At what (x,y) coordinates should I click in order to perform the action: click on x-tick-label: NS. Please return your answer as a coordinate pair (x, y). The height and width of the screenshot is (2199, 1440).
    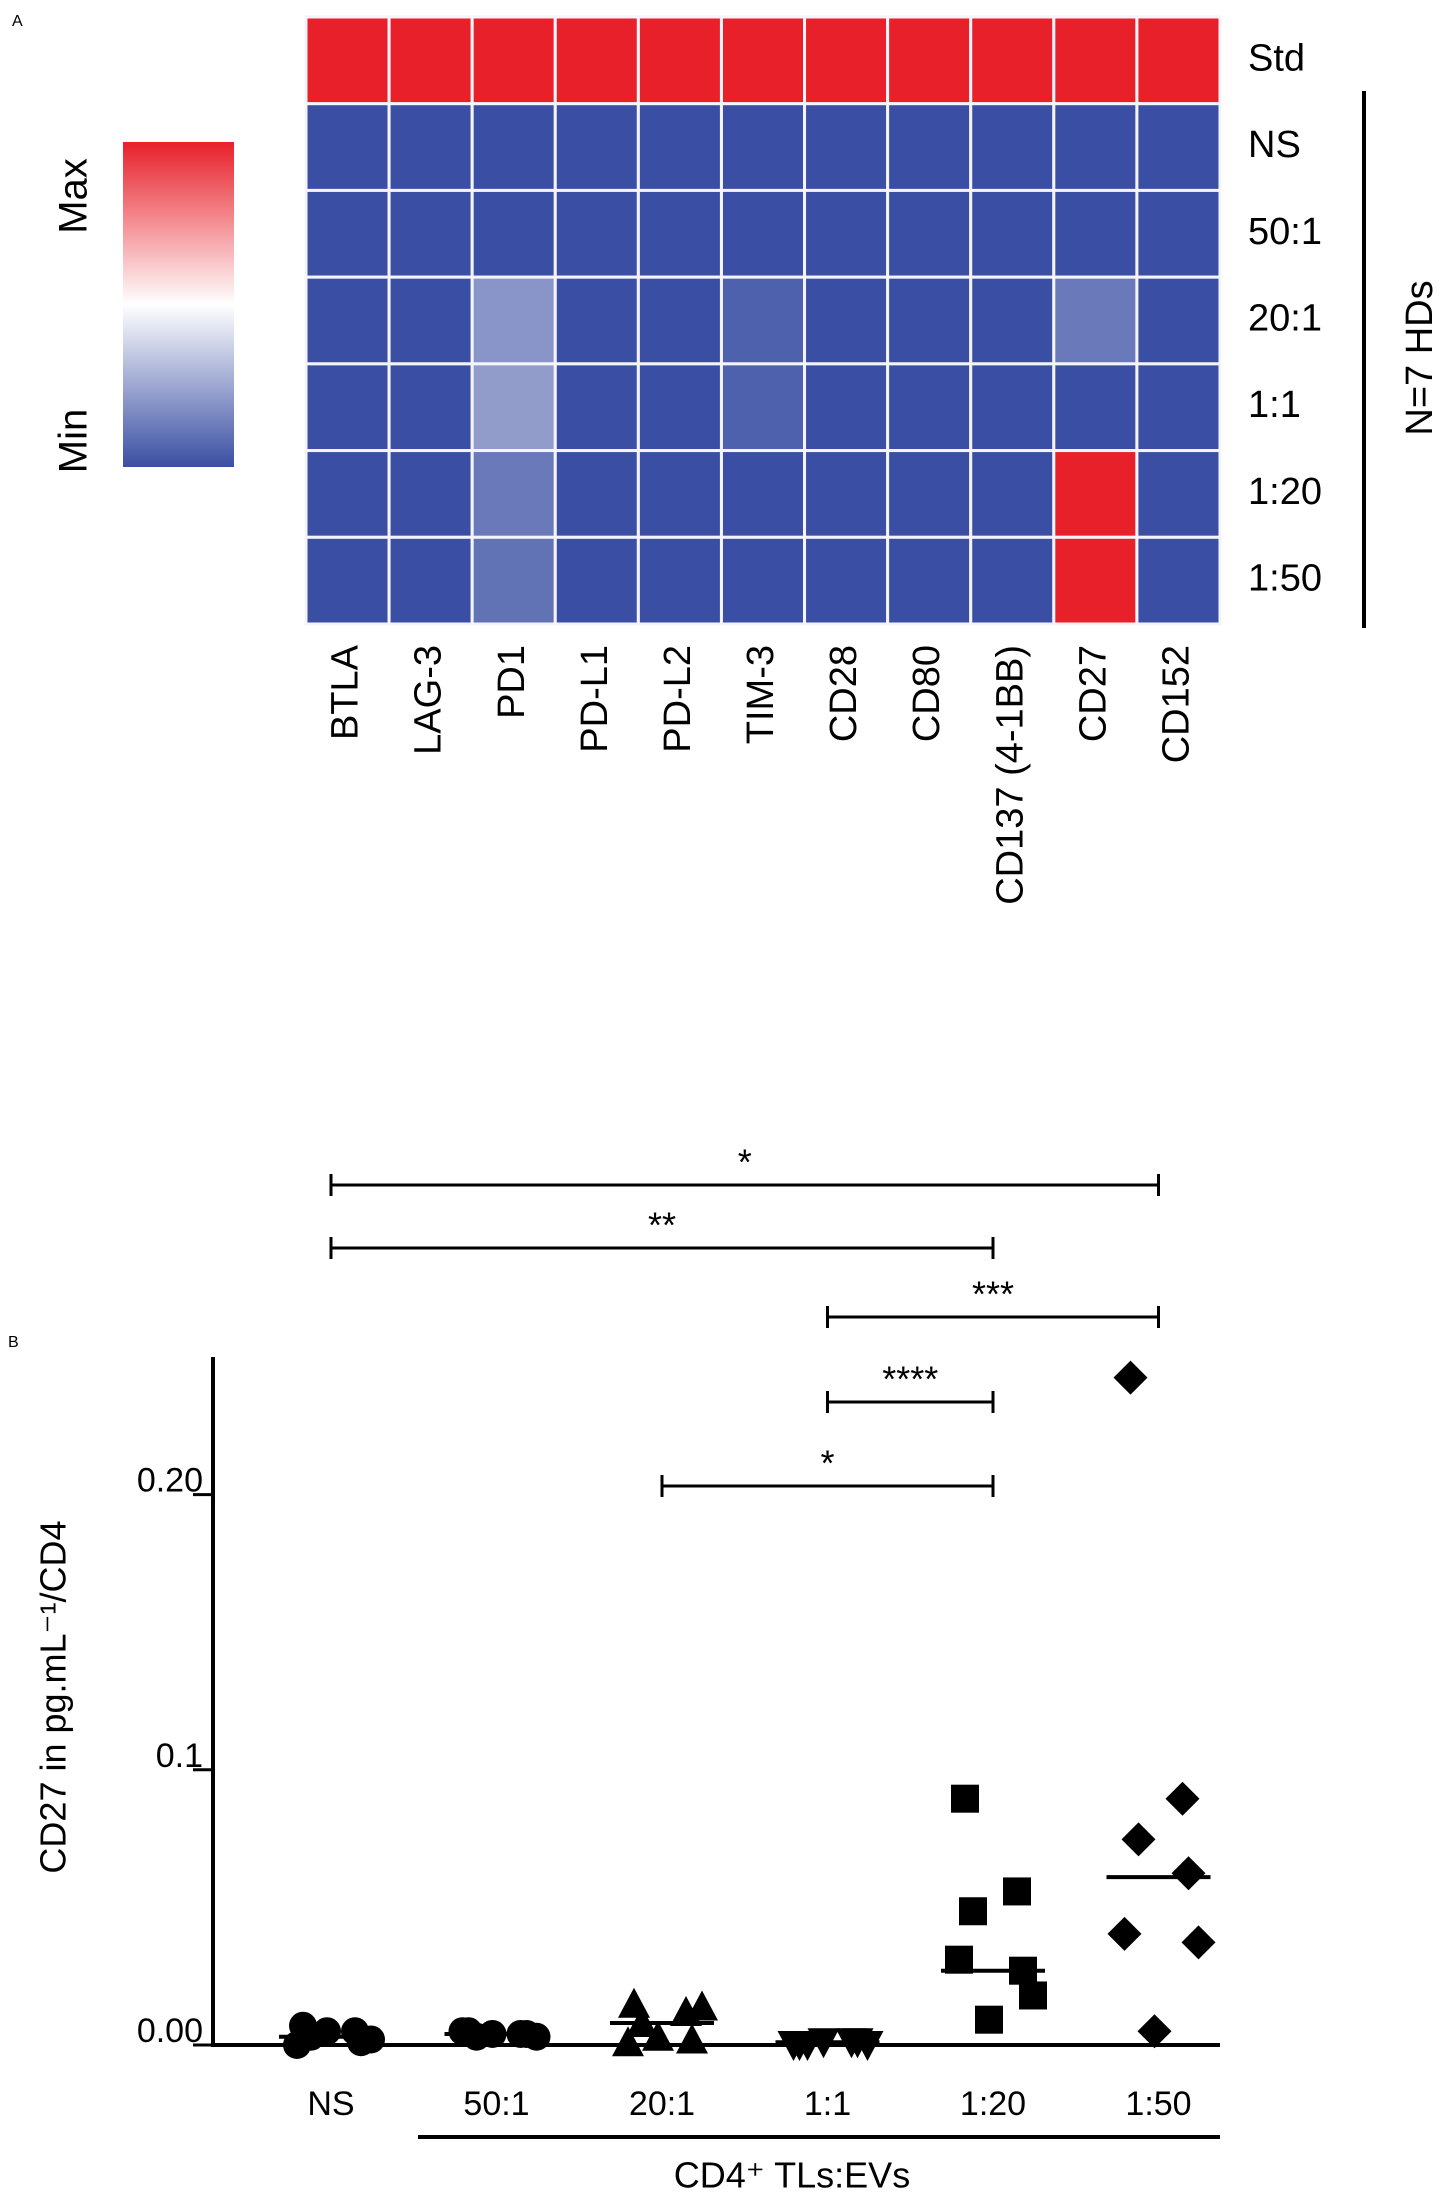
    Looking at the image, I should click on (330, 2104).